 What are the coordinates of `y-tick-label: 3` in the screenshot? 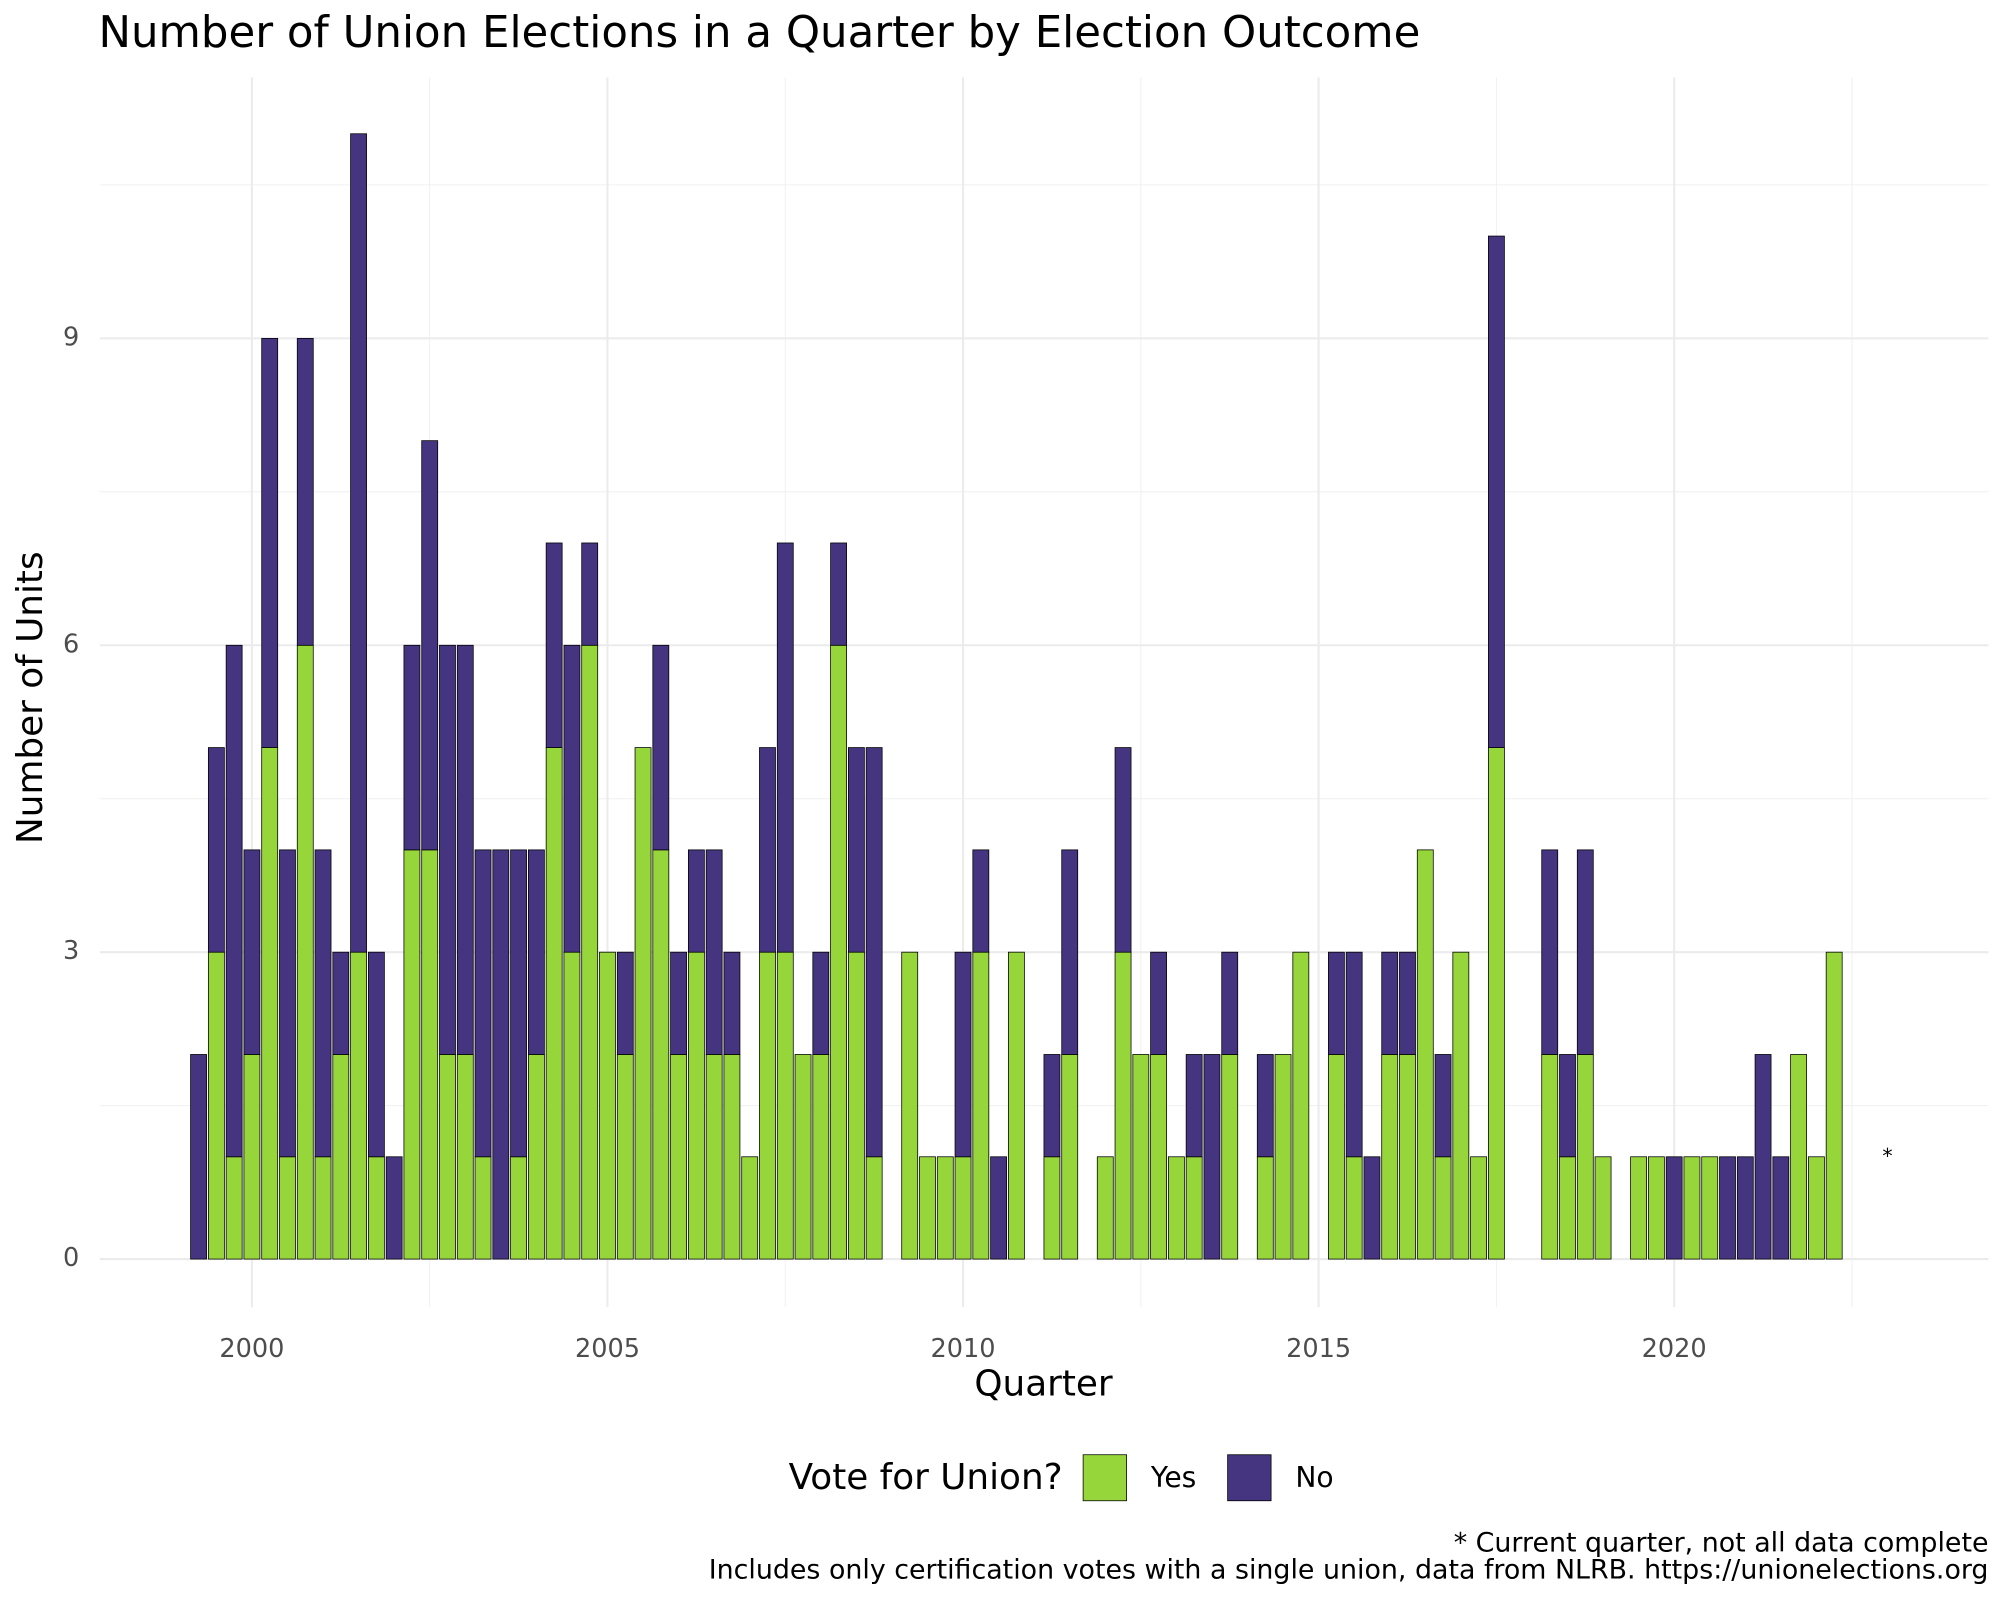 It's located at (71, 951).